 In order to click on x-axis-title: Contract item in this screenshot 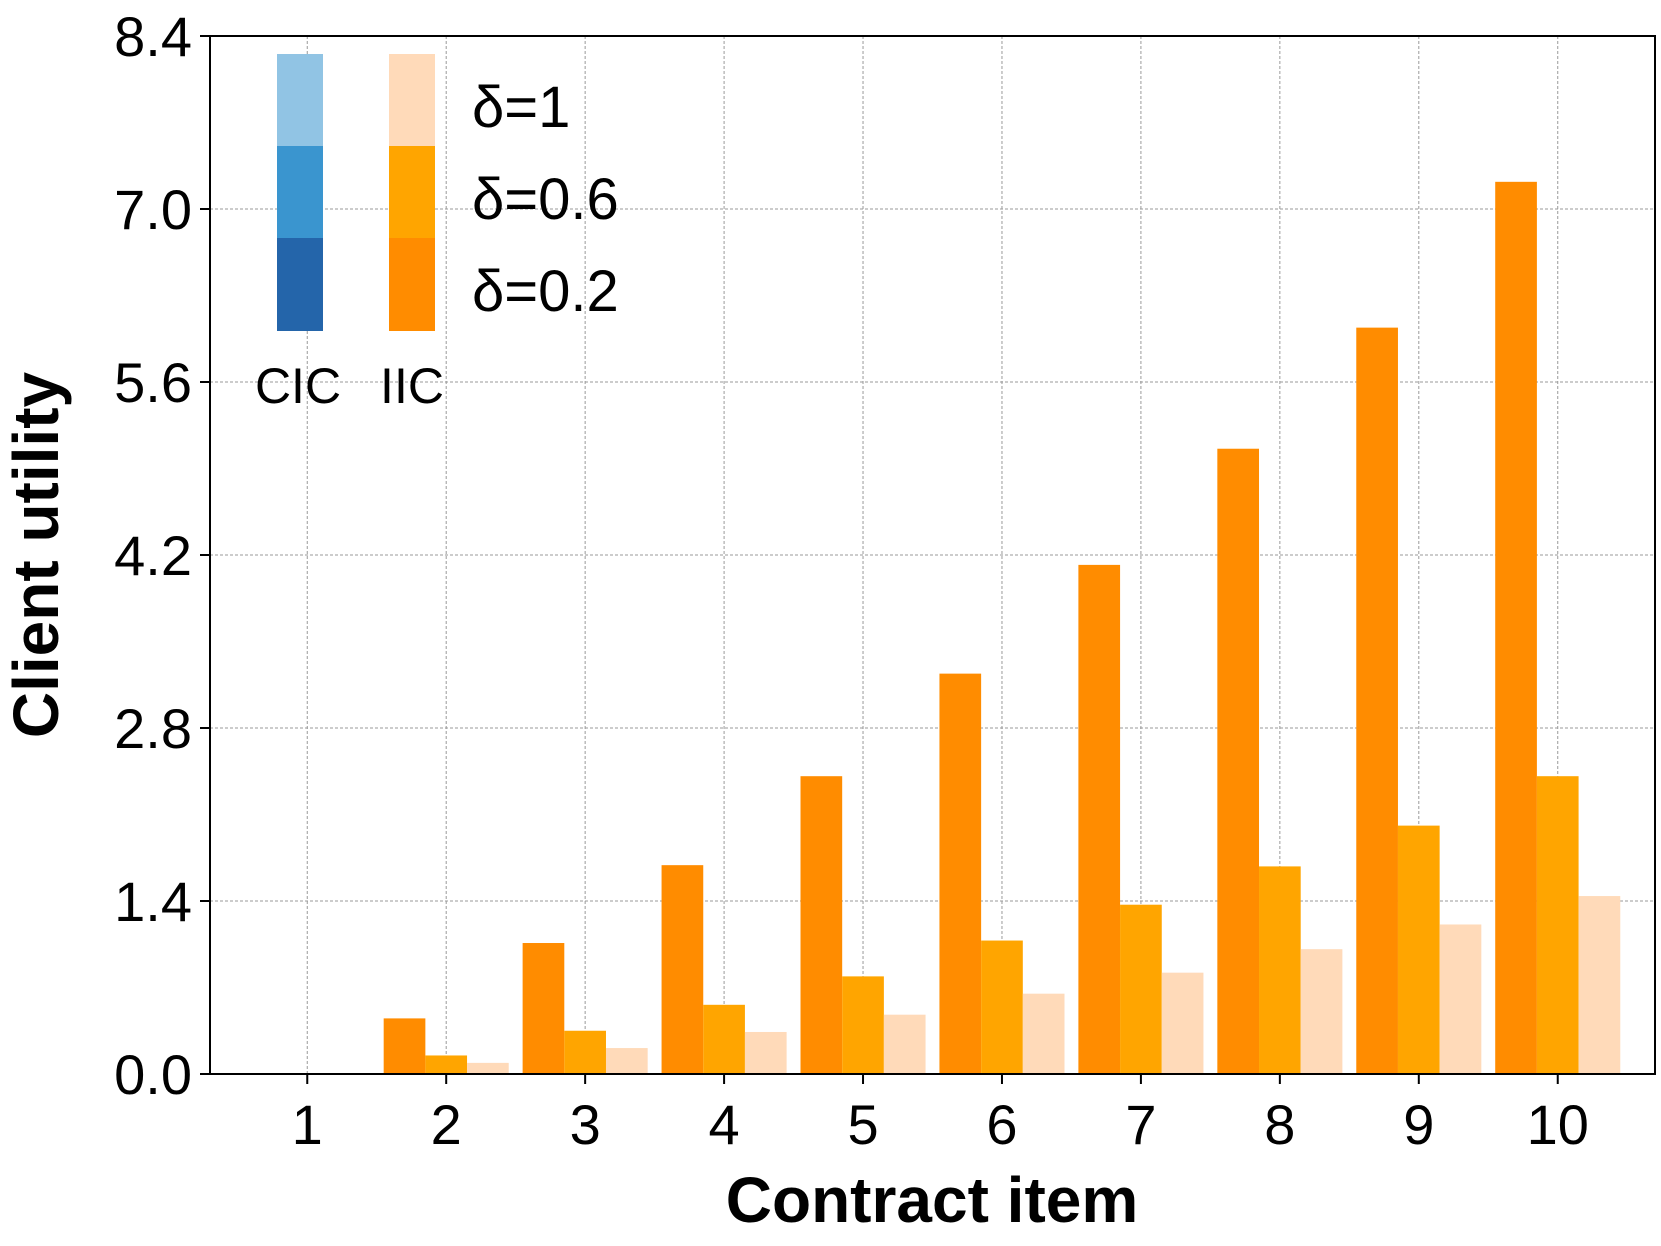, I will do `click(932, 1200)`.